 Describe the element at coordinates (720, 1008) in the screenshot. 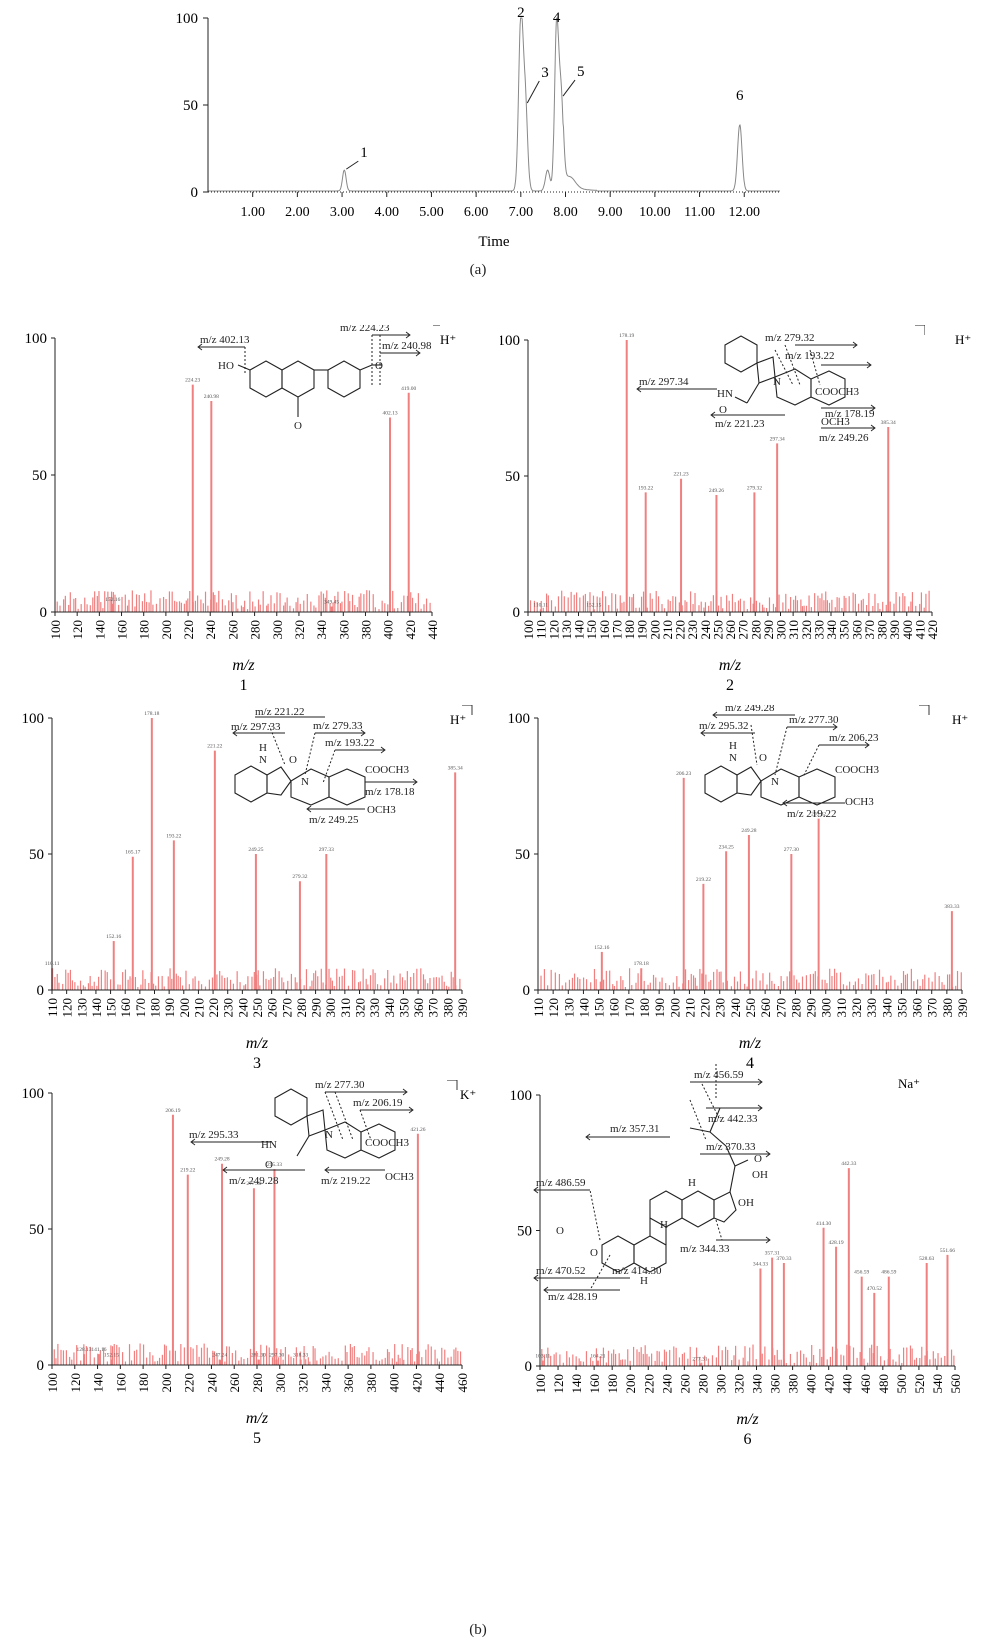

I see `spectrum-xtick-label: 230` at that location.